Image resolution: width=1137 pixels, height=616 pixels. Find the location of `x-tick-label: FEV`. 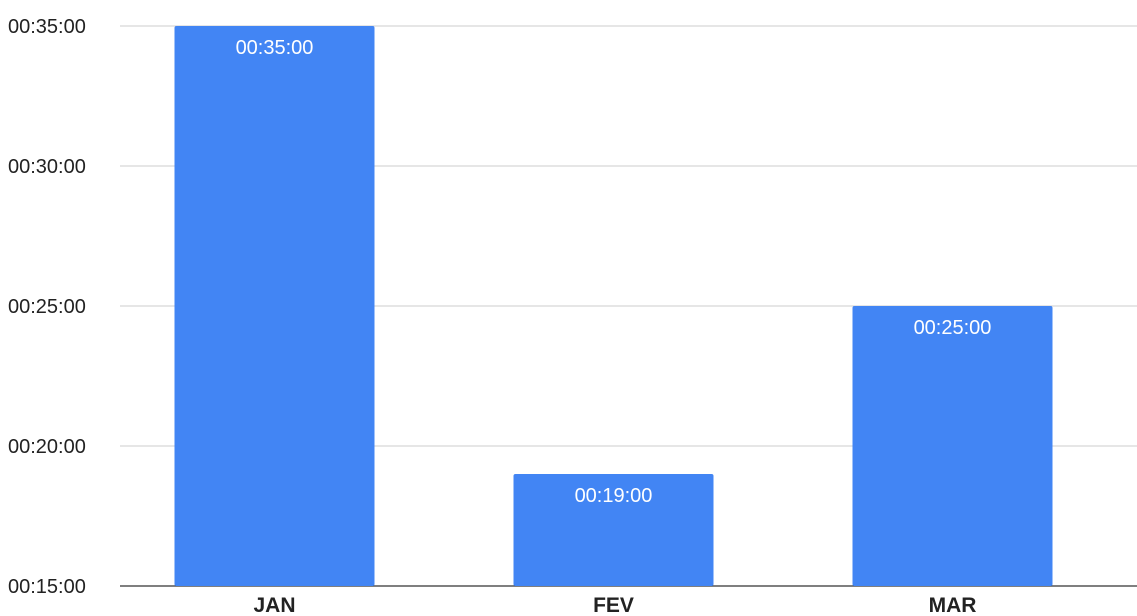

x-tick-label: FEV is located at coordinates (613, 605).